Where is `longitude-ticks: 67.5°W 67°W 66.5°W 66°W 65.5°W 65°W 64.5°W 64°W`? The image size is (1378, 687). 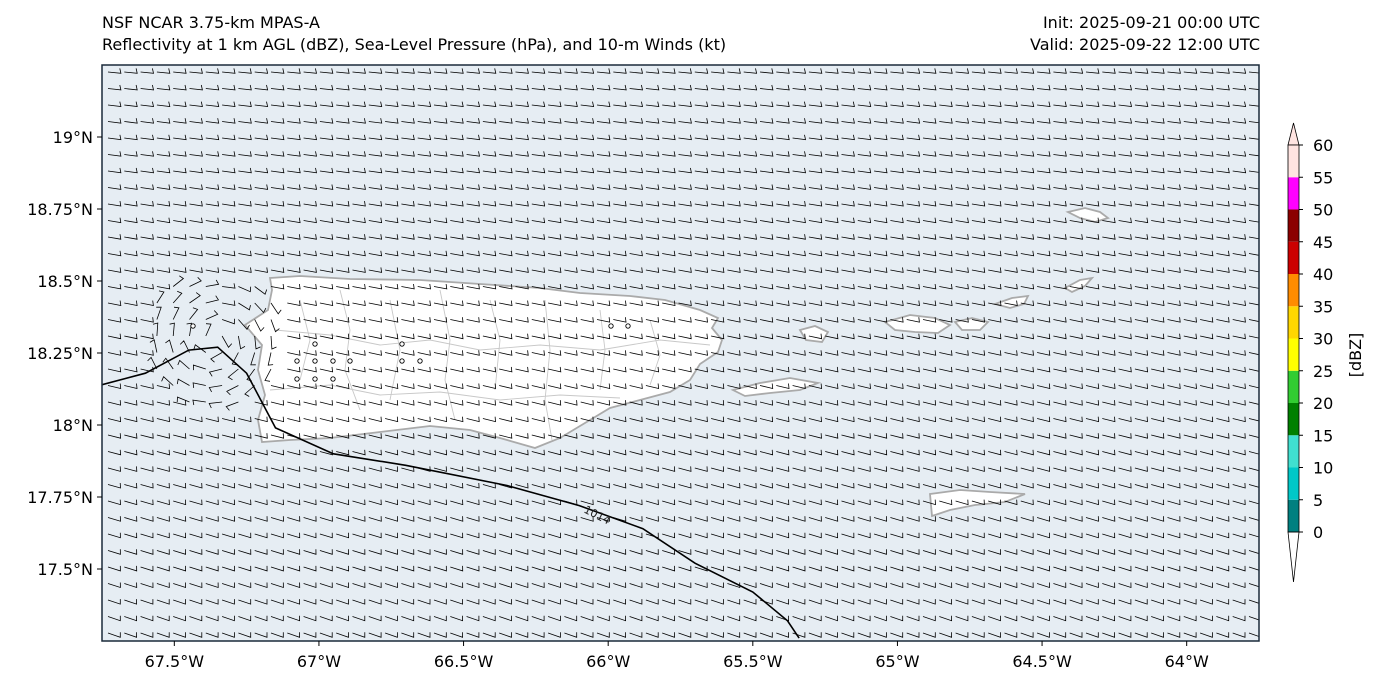 longitude-ticks: 67.5°W 67°W 66.5°W 66°W 65.5°W 65°W 64.5°W 64°W is located at coordinates (677, 656).